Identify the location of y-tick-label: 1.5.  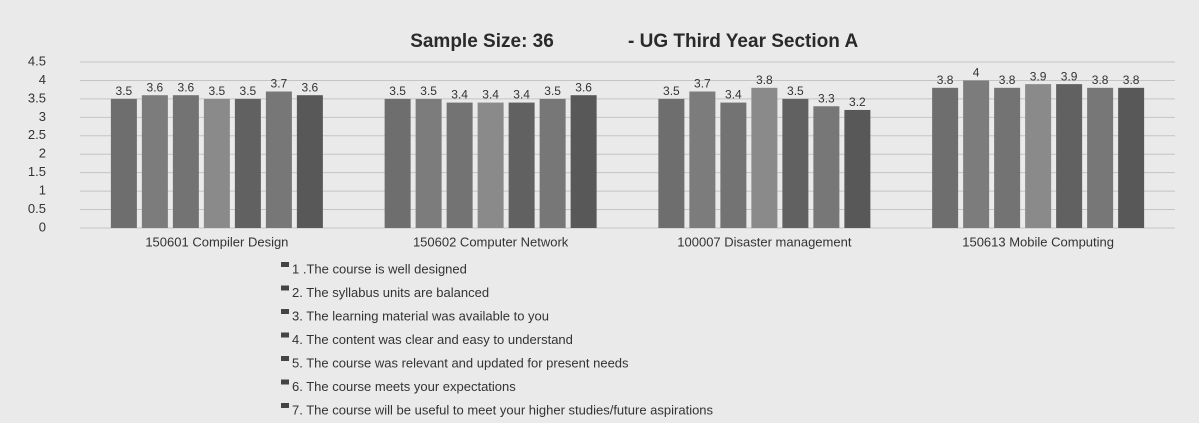
(37, 171).